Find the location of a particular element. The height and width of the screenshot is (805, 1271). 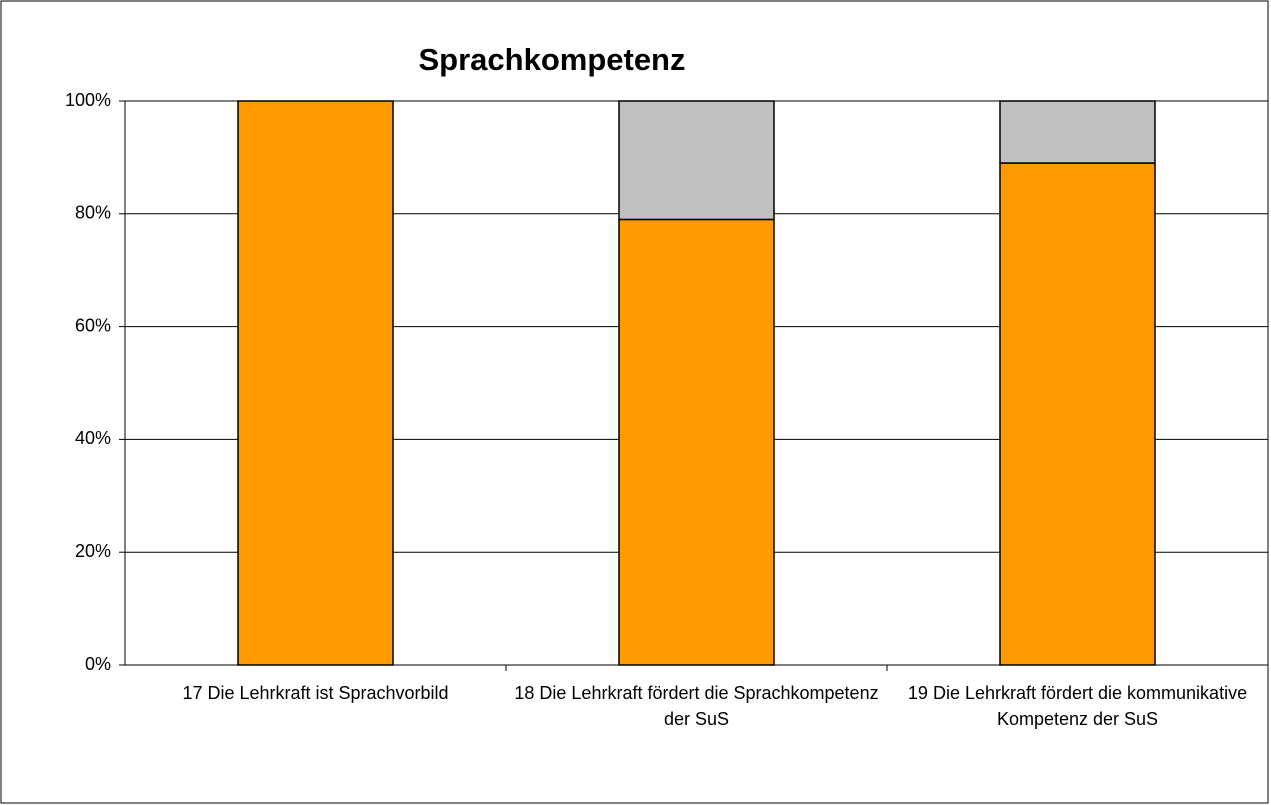

y-tick-label: 0% is located at coordinates (98, 664).